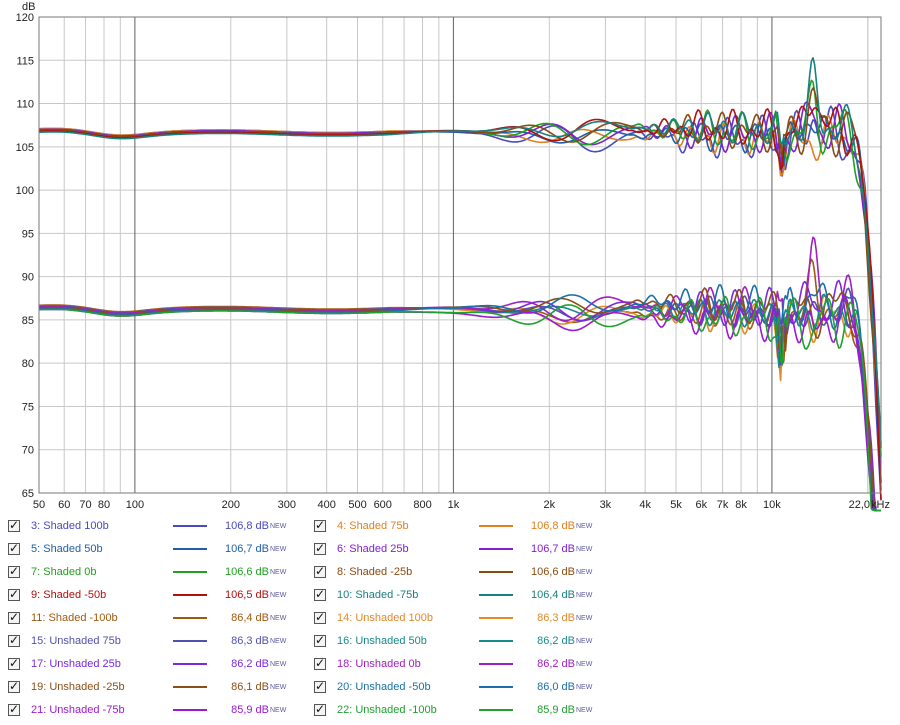 The height and width of the screenshot is (725, 900). Describe the element at coordinates (25, 18) in the screenshot. I see `y-tick-label: 120` at that location.